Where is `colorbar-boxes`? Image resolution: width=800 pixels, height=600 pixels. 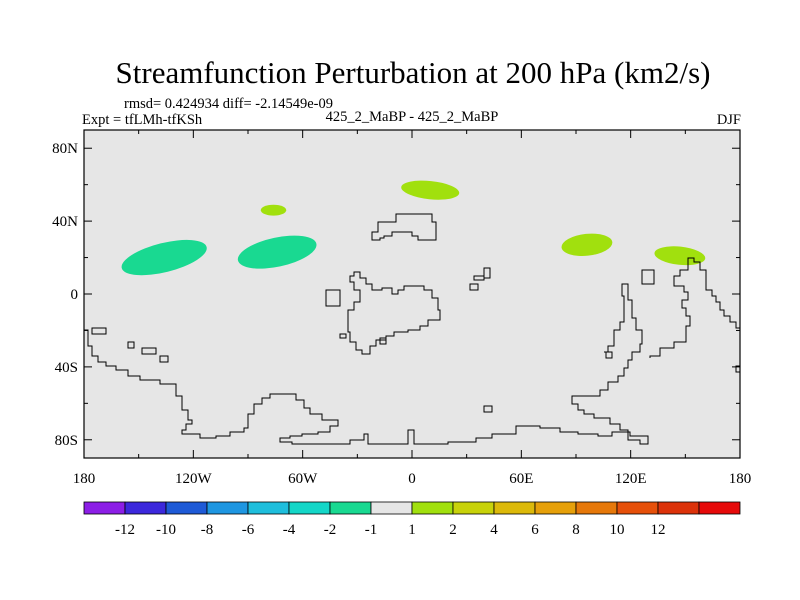 colorbar-boxes is located at coordinates (412, 508).